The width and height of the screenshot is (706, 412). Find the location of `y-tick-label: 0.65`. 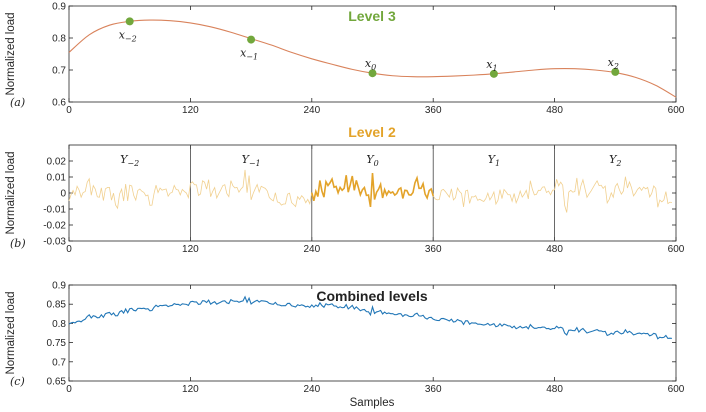

y-tick-label: 0.65 is located at coordinates (57, 382).